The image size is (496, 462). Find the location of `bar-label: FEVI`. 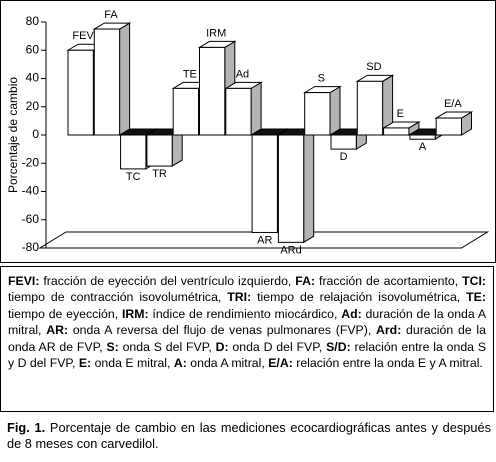

bar-label: FEVI is located at coordinates (84, 36).